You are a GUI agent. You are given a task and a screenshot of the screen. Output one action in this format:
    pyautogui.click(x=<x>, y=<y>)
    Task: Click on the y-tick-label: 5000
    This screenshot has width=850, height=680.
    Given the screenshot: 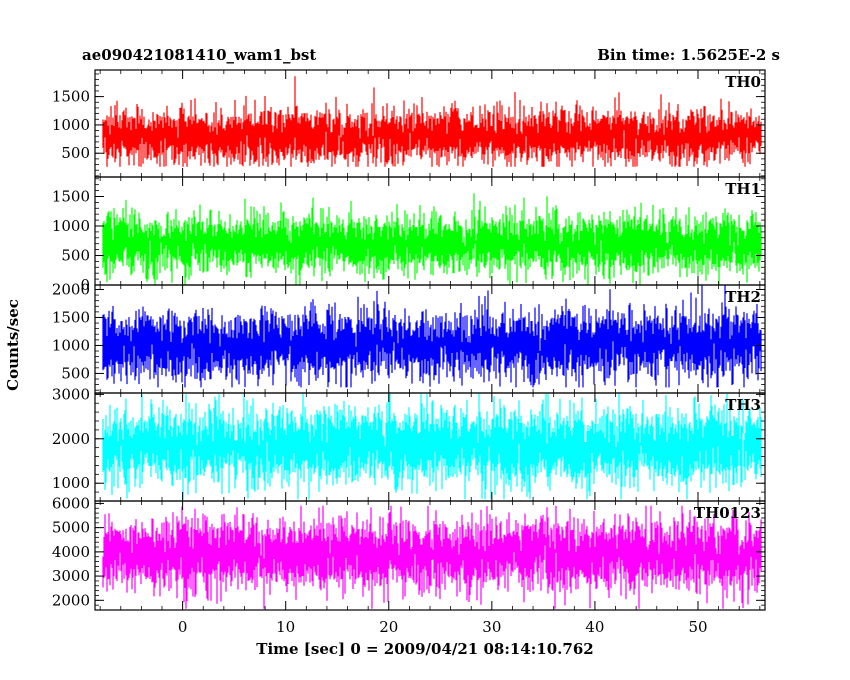 What is the action you would take?
    pyautogui.click(x=71, y=528)
    